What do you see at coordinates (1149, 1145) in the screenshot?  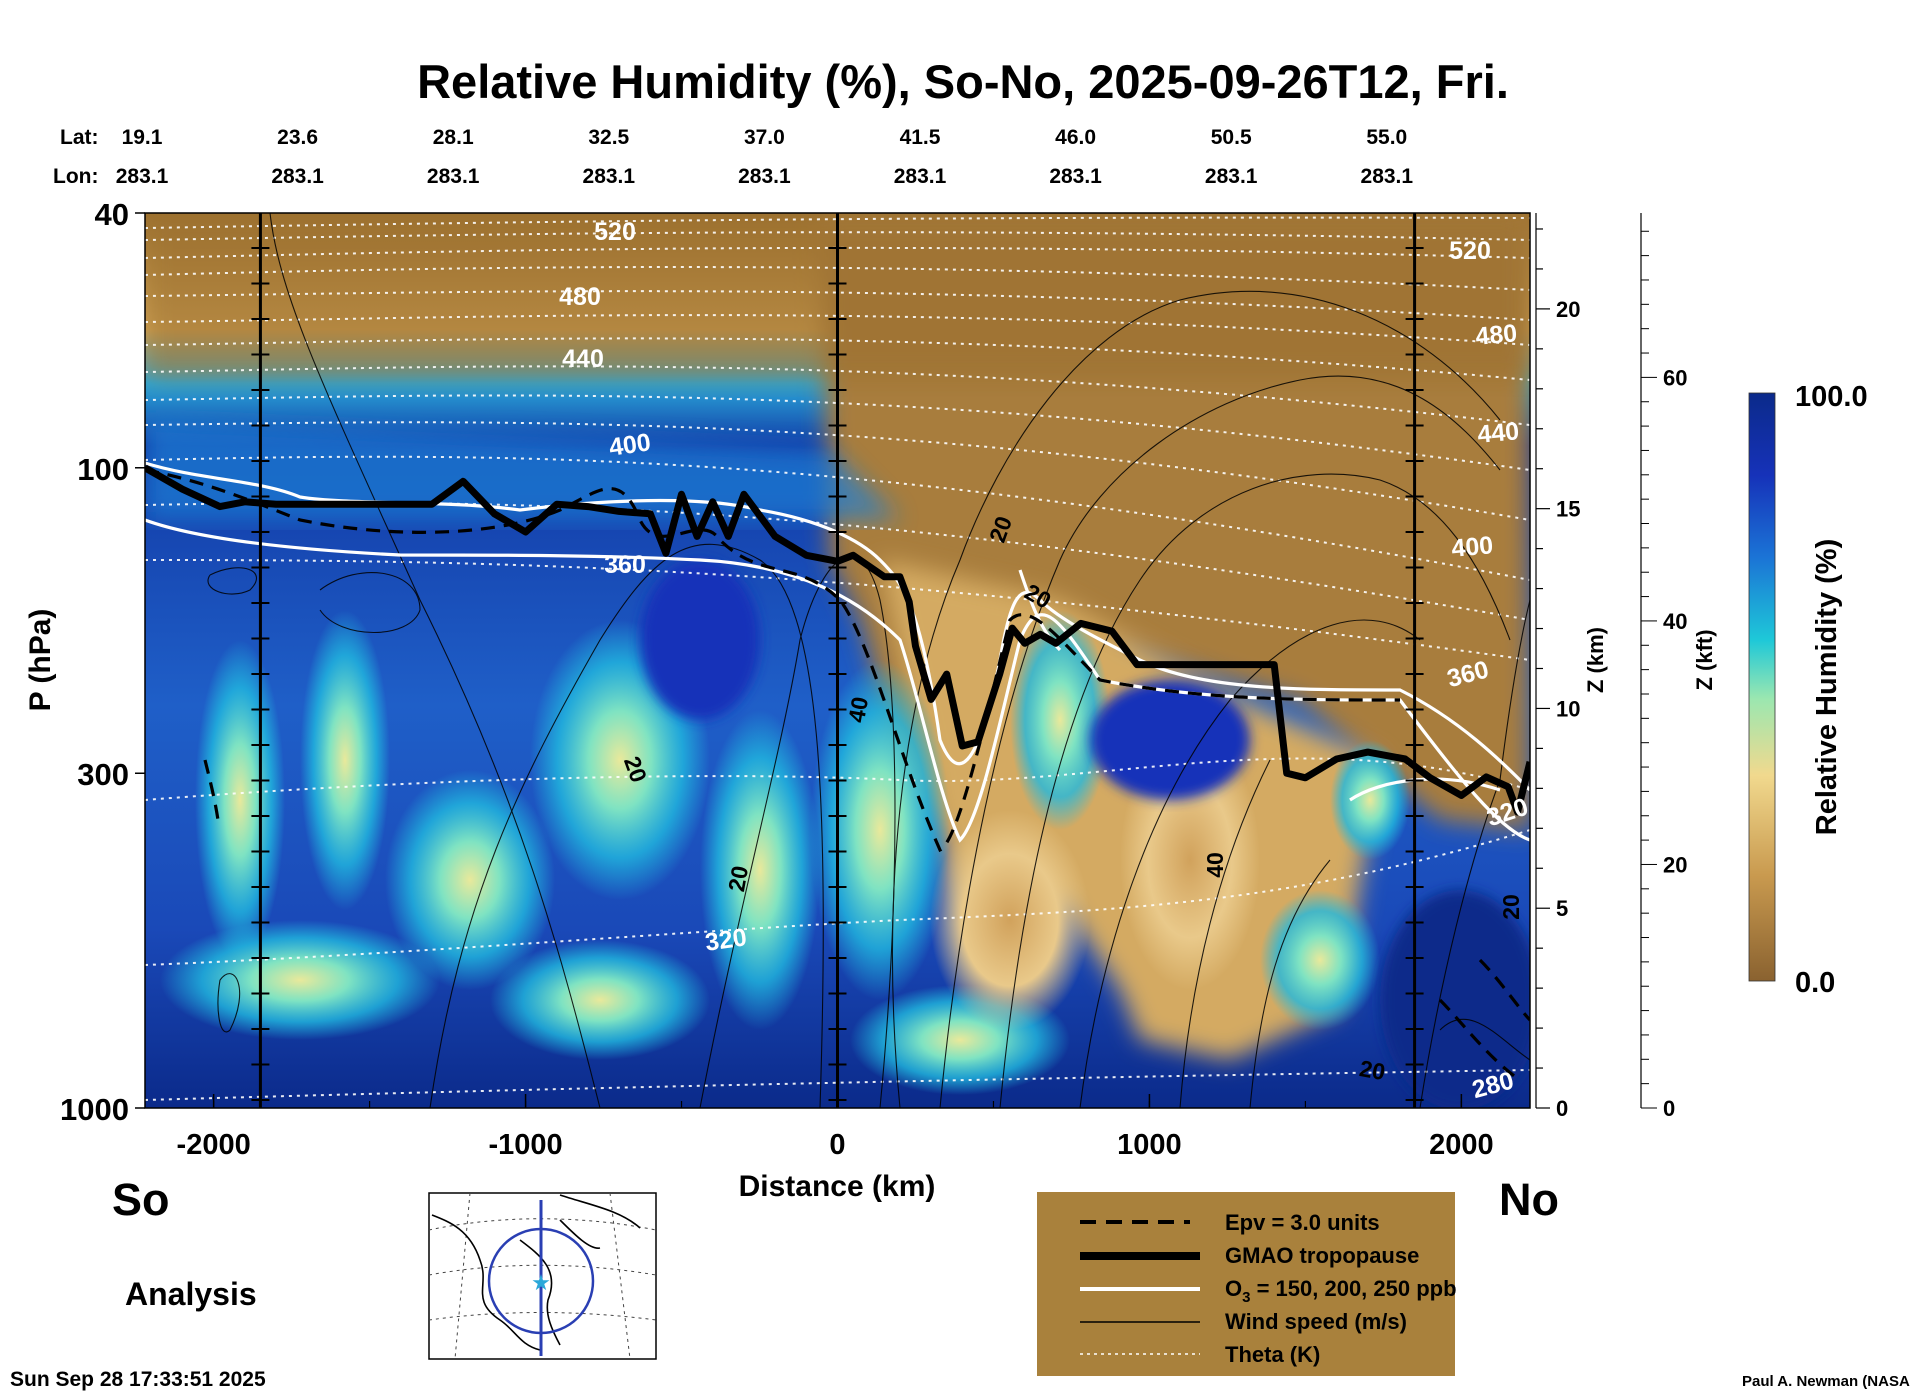 I see `x-tick-label: 1000` at bounding box center [1149, 1145].